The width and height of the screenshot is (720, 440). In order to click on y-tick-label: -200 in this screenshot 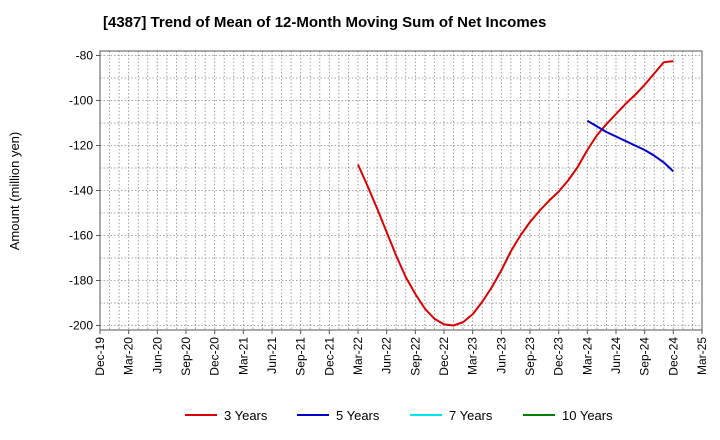, I will do `click(81, 326)`.